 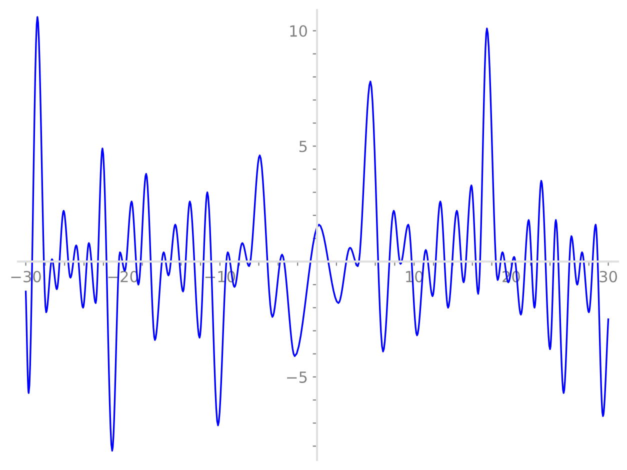 I want to click on x-tick-label: 30, so click(x=608, y=276).